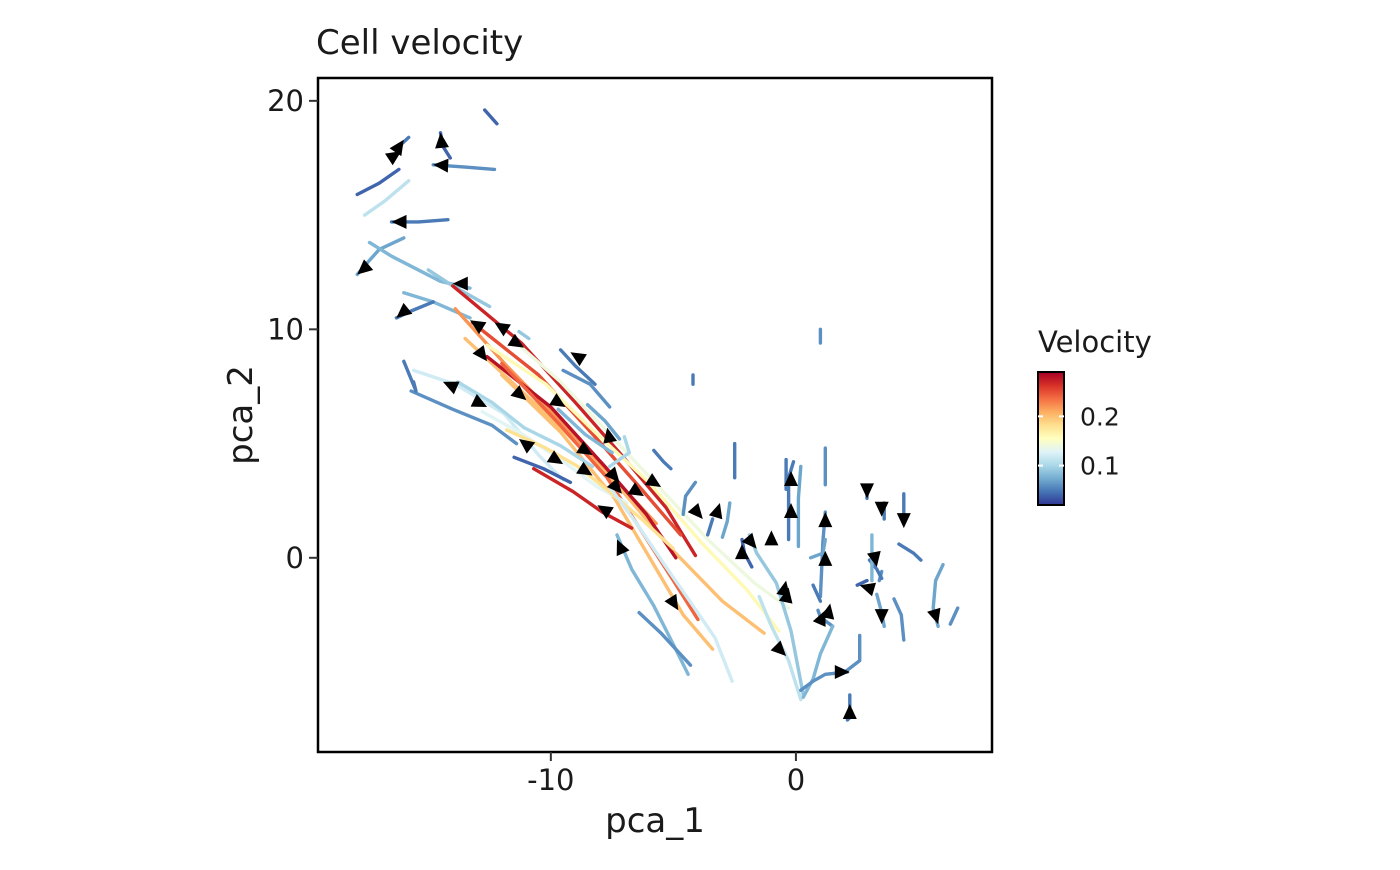 This screenshot has height=870, width=1400. Describe the element at coordinates (1051, 438) in the screenshot. I see `colorbar` at that location.